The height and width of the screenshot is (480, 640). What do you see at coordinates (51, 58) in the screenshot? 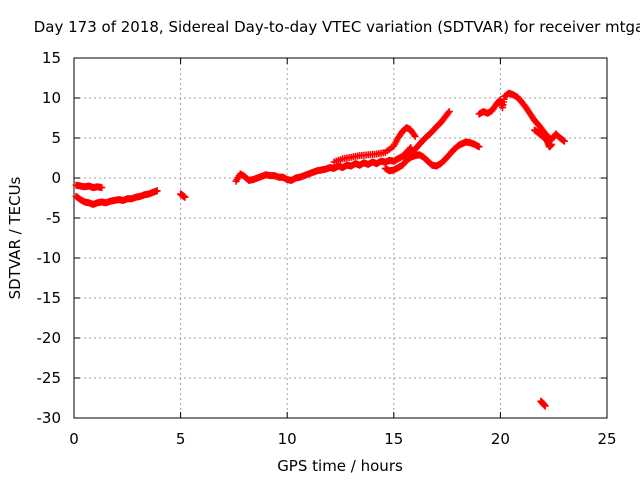
I see `y-tick-label: 15` at bounding box center [51, 58].